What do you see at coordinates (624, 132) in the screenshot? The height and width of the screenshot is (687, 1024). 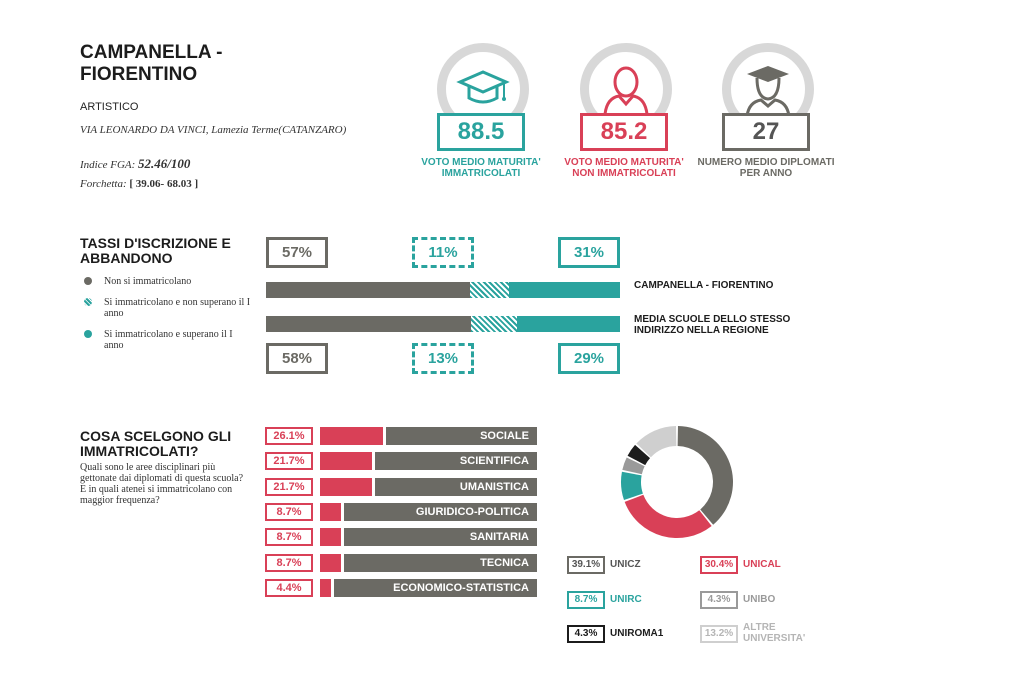 I see `stat-value-non-immatricolati: 85.2` at bounding box center [624, 132].